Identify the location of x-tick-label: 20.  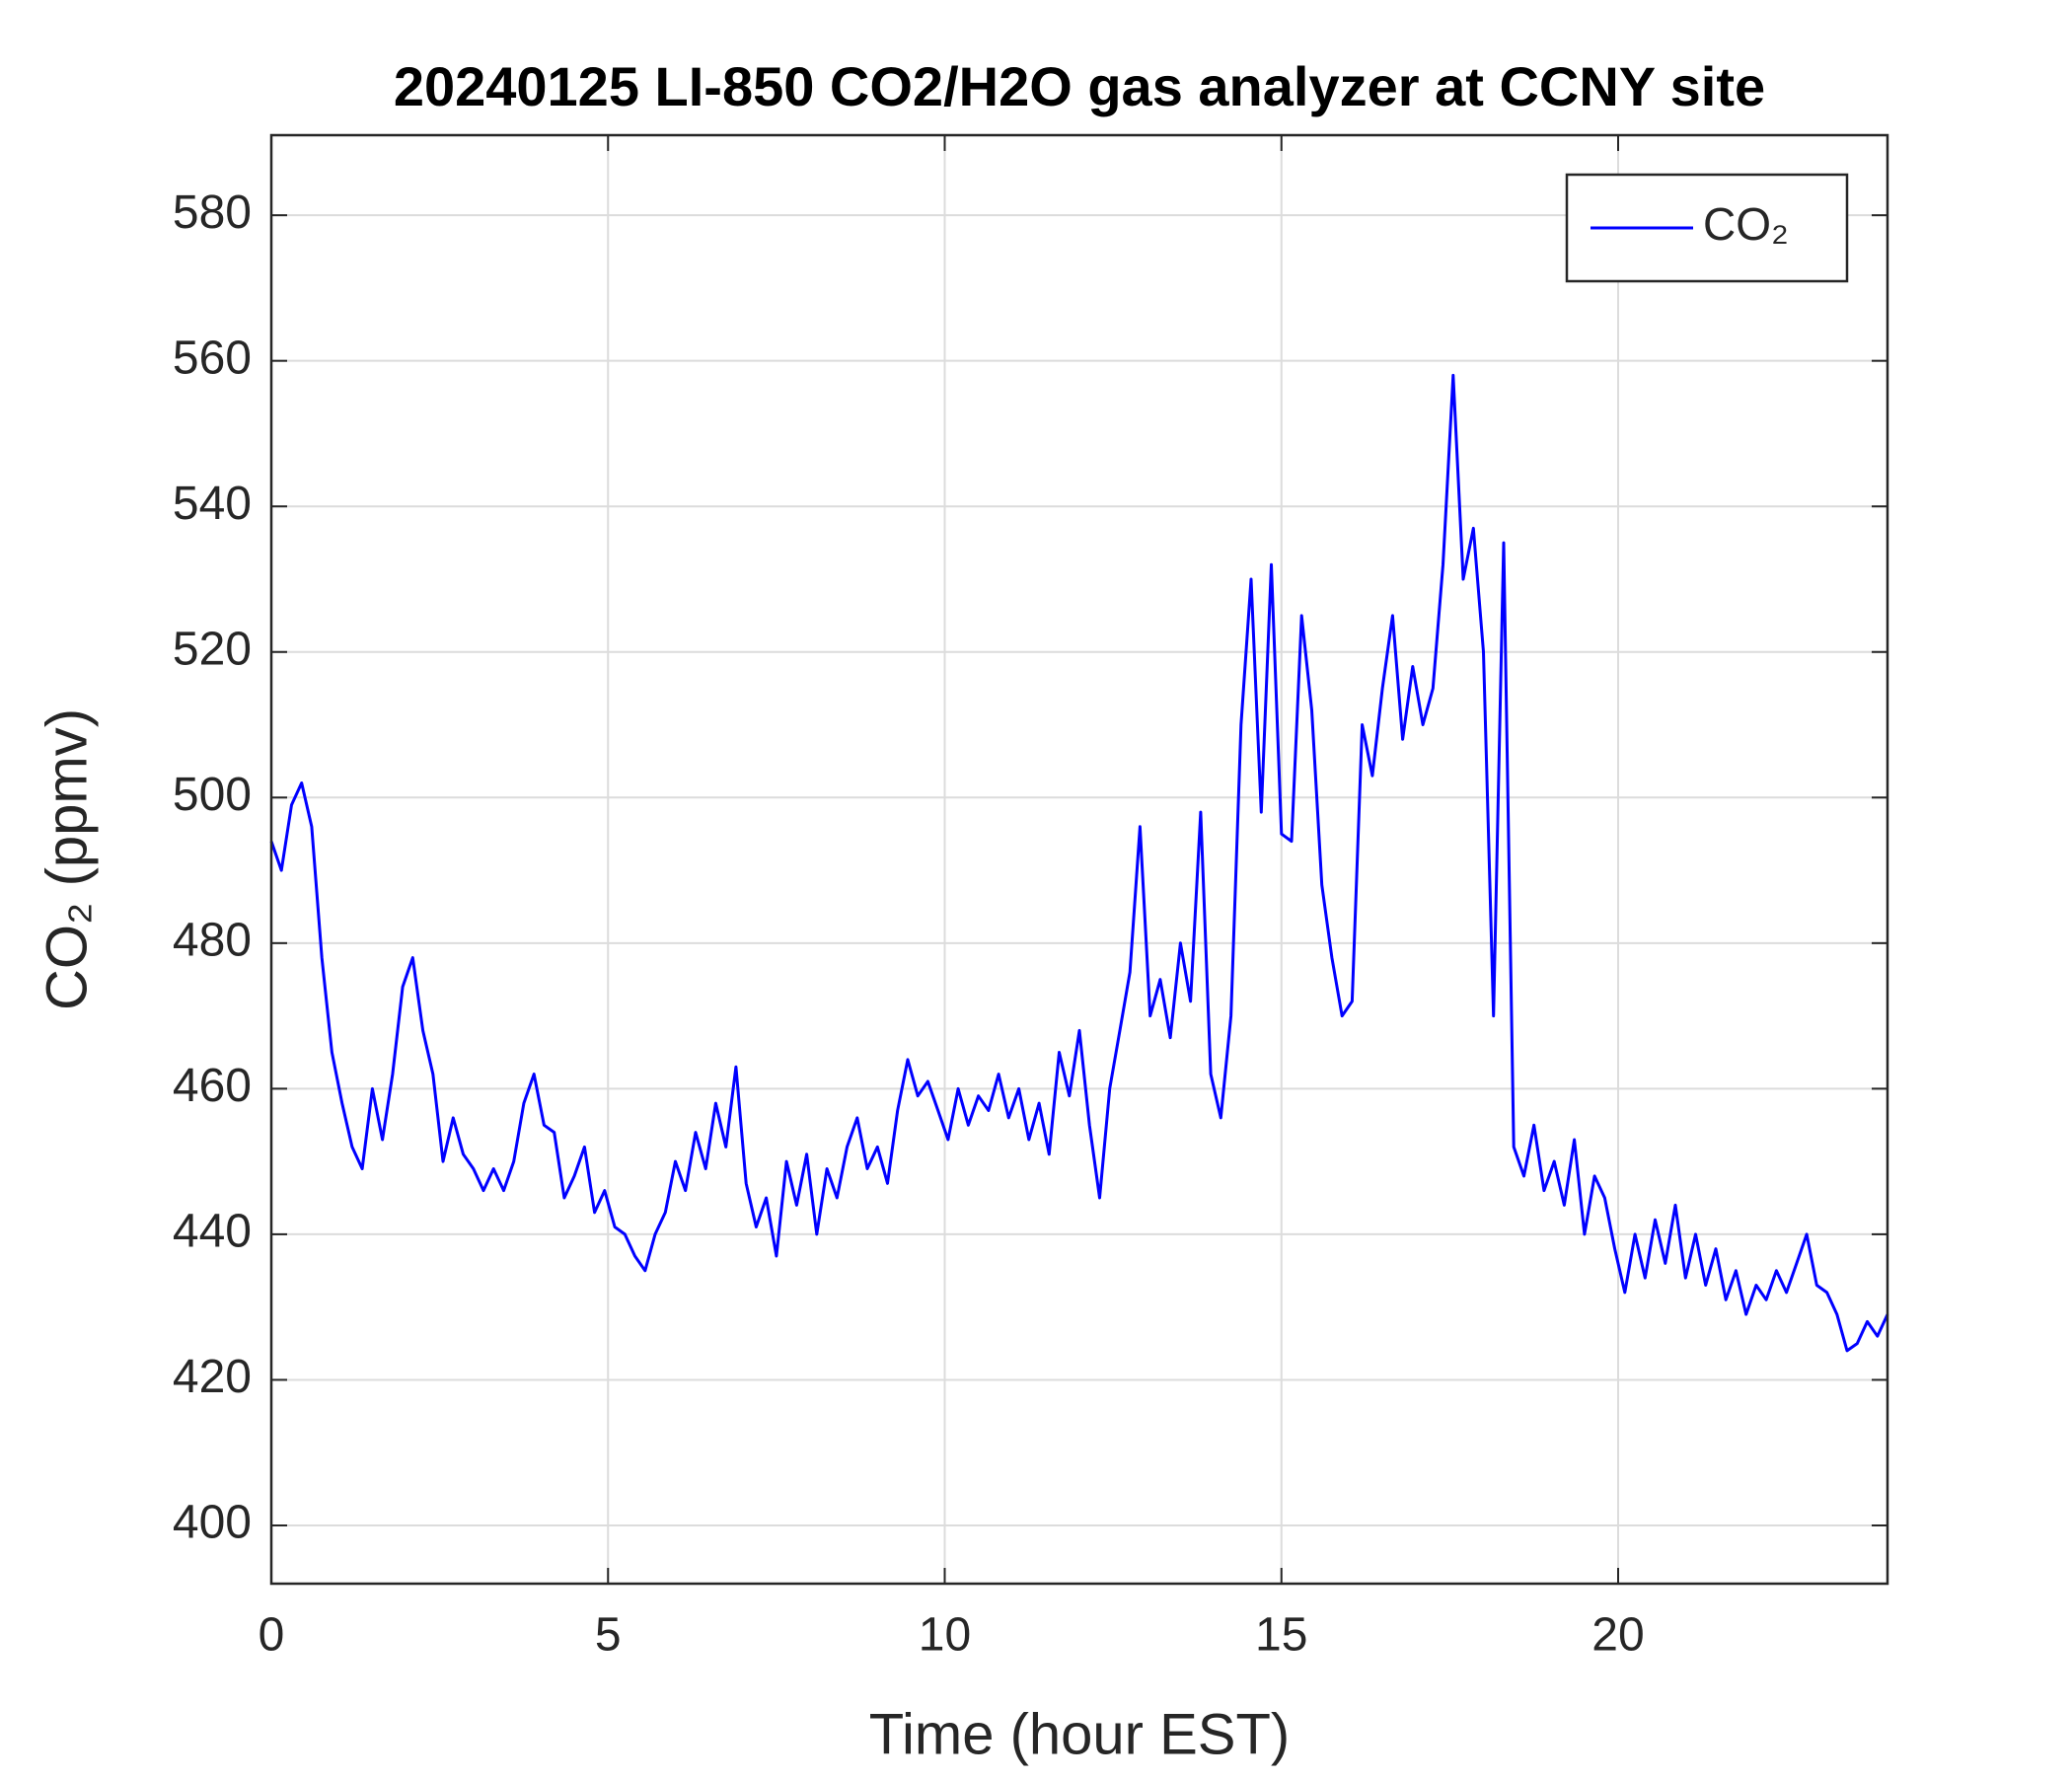
(1618, 1635).